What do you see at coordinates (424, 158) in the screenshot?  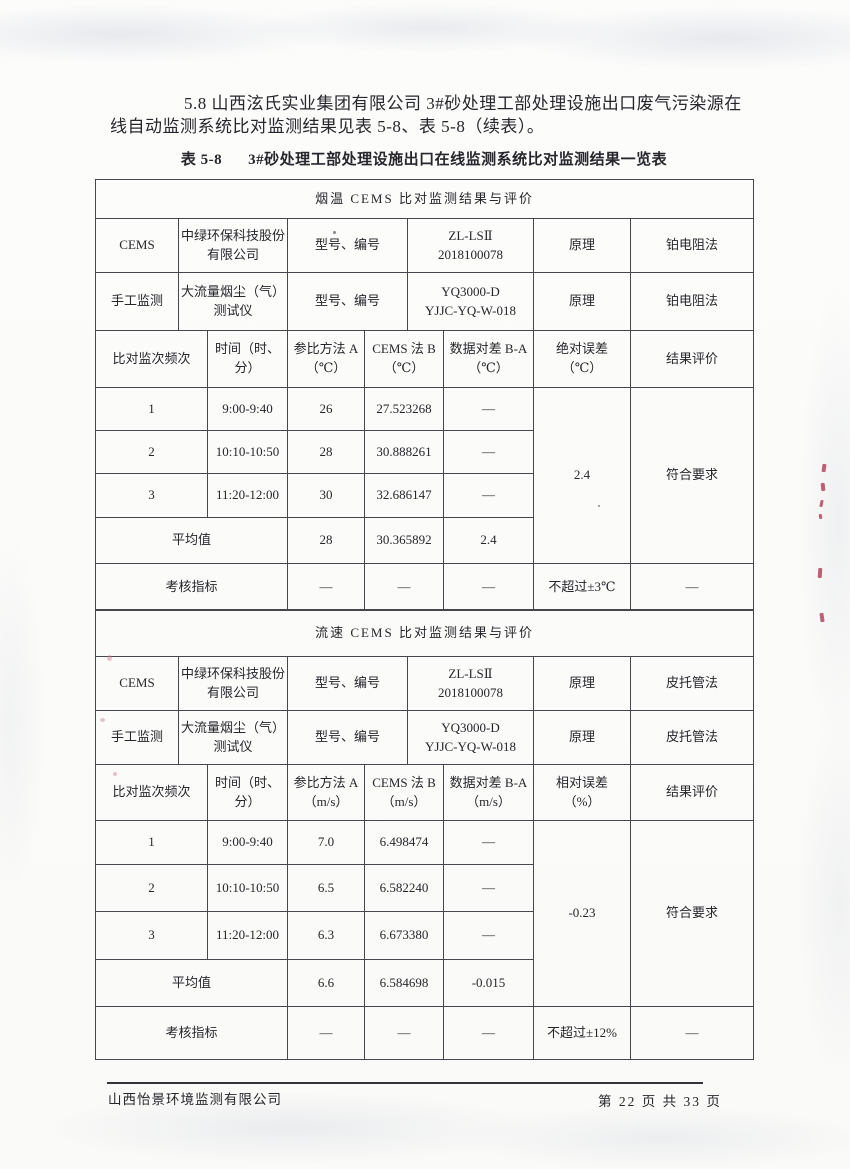 I see `table-caption: 表 5-8 3#砂处理工部处理设施出口在线监测系统比对监测结果一览表` at bounding box center [424, 158].